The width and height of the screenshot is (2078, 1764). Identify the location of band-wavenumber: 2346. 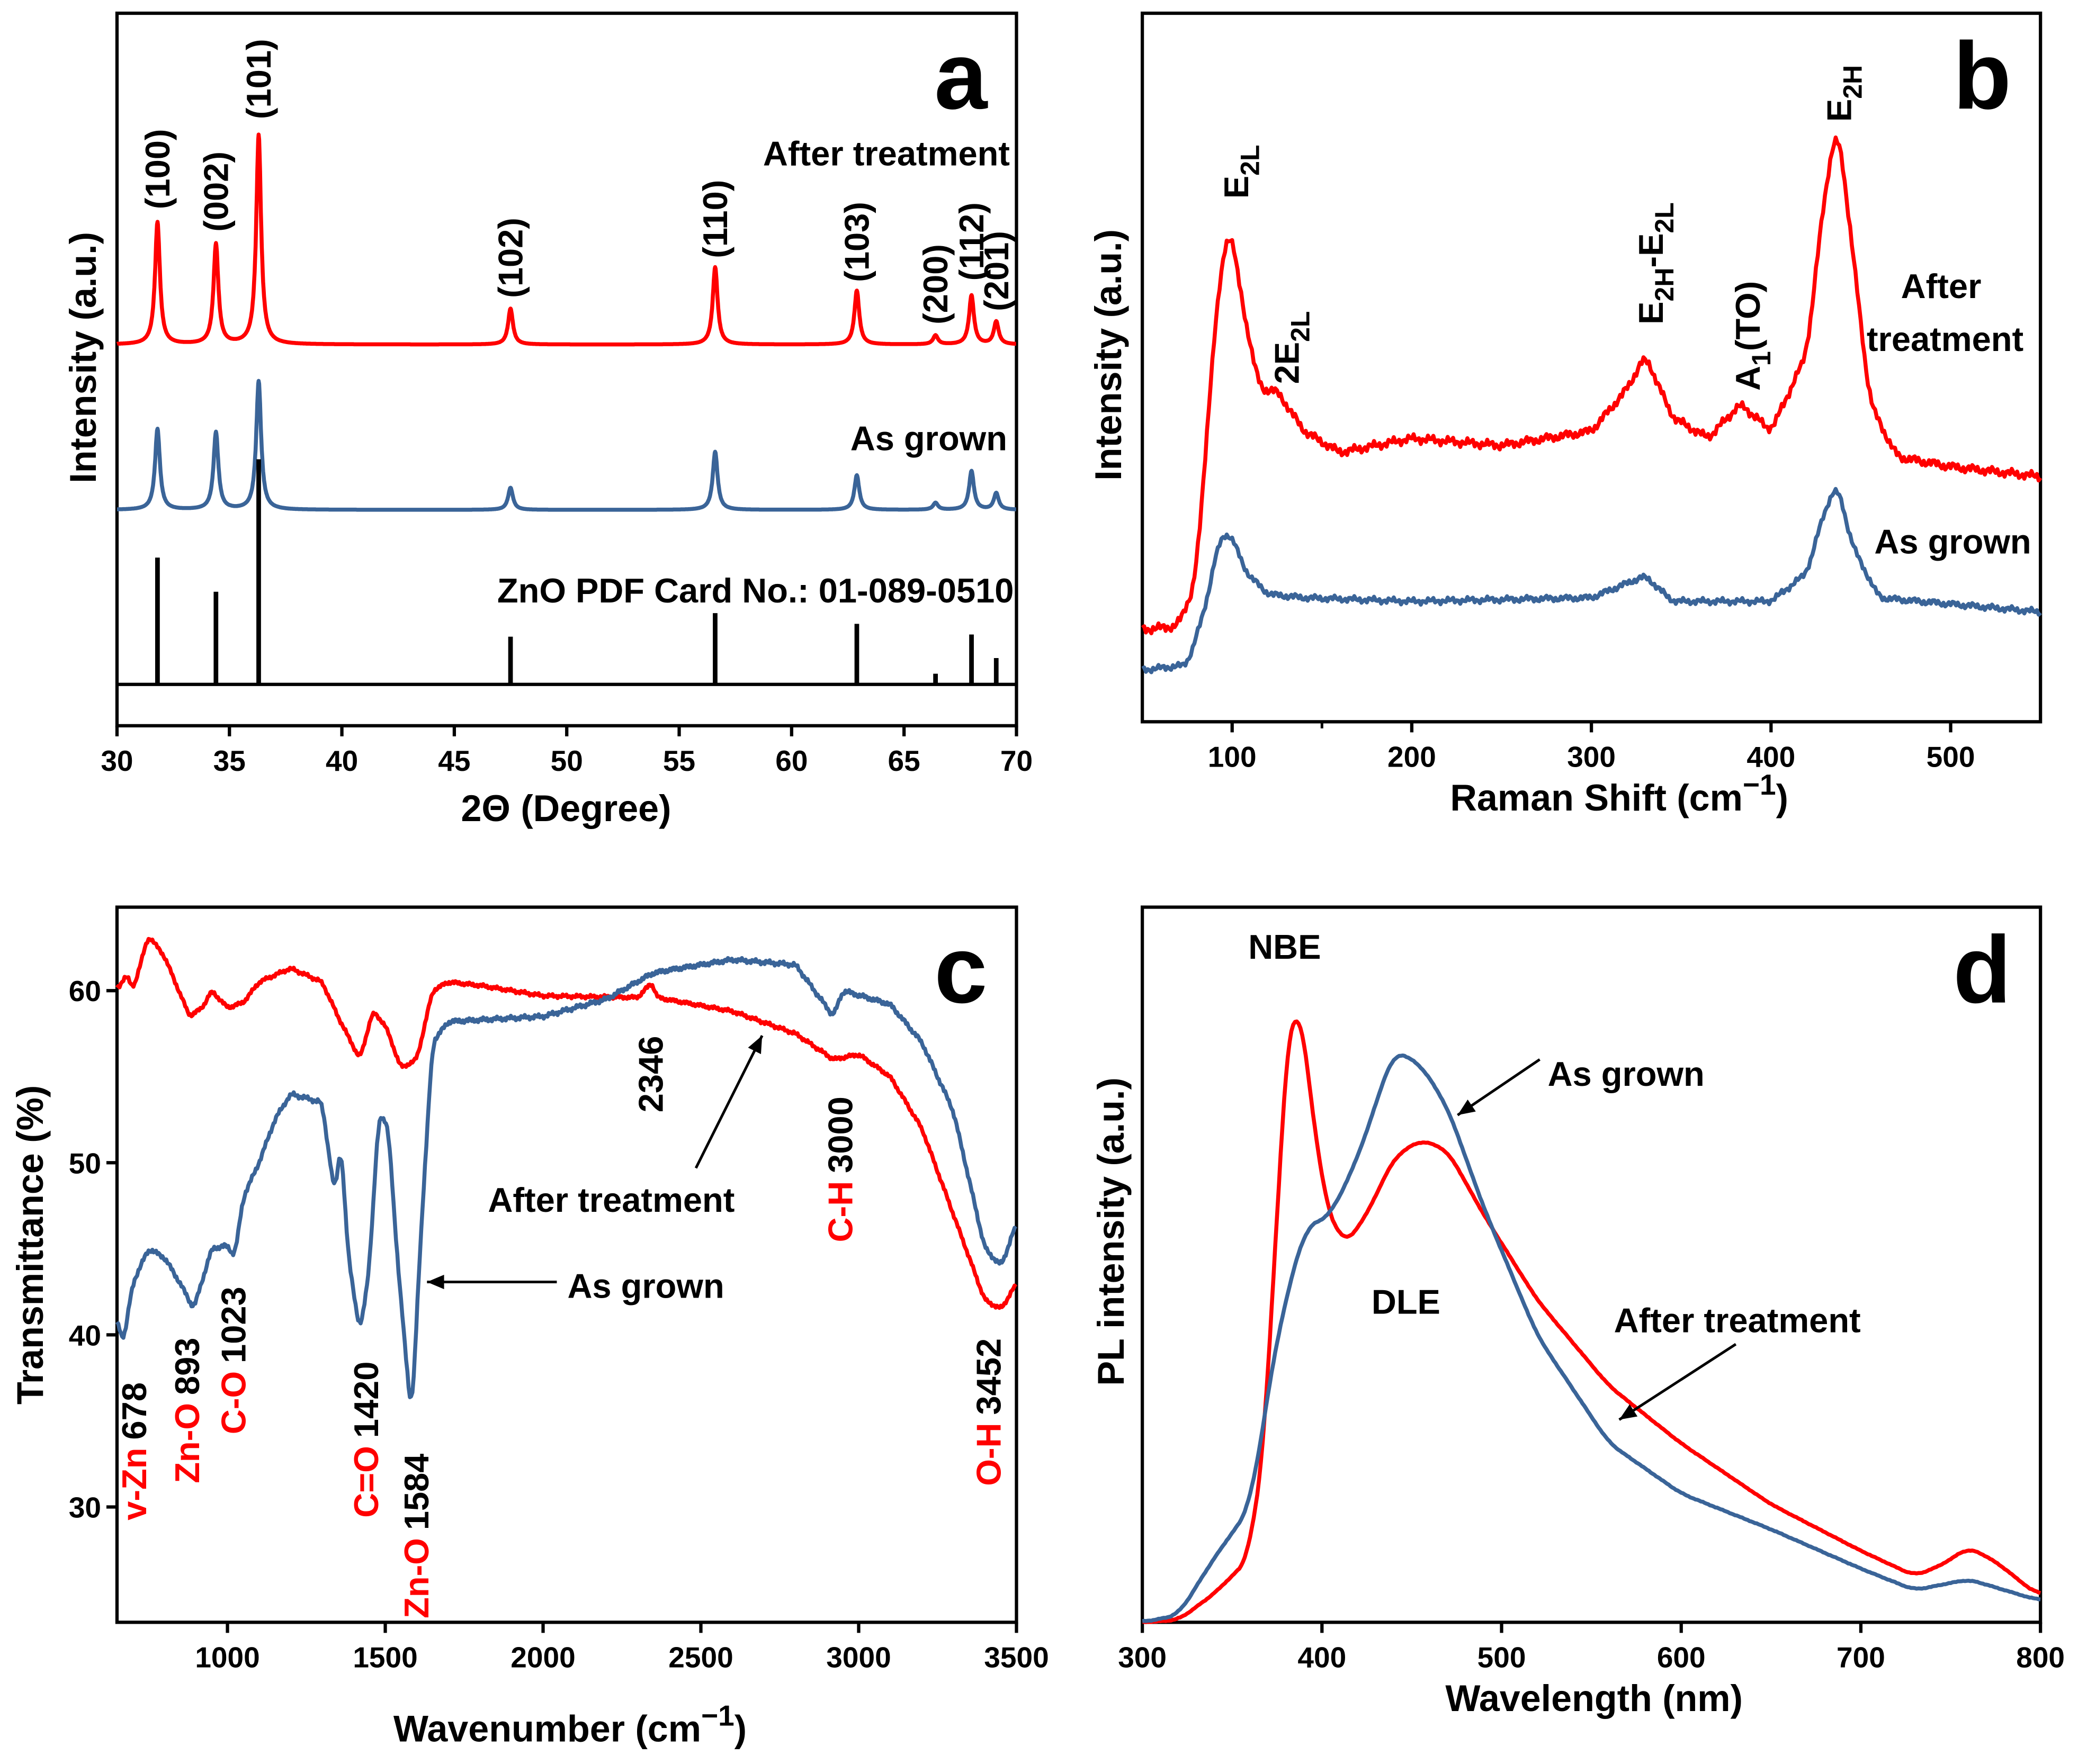
(651, 1074).